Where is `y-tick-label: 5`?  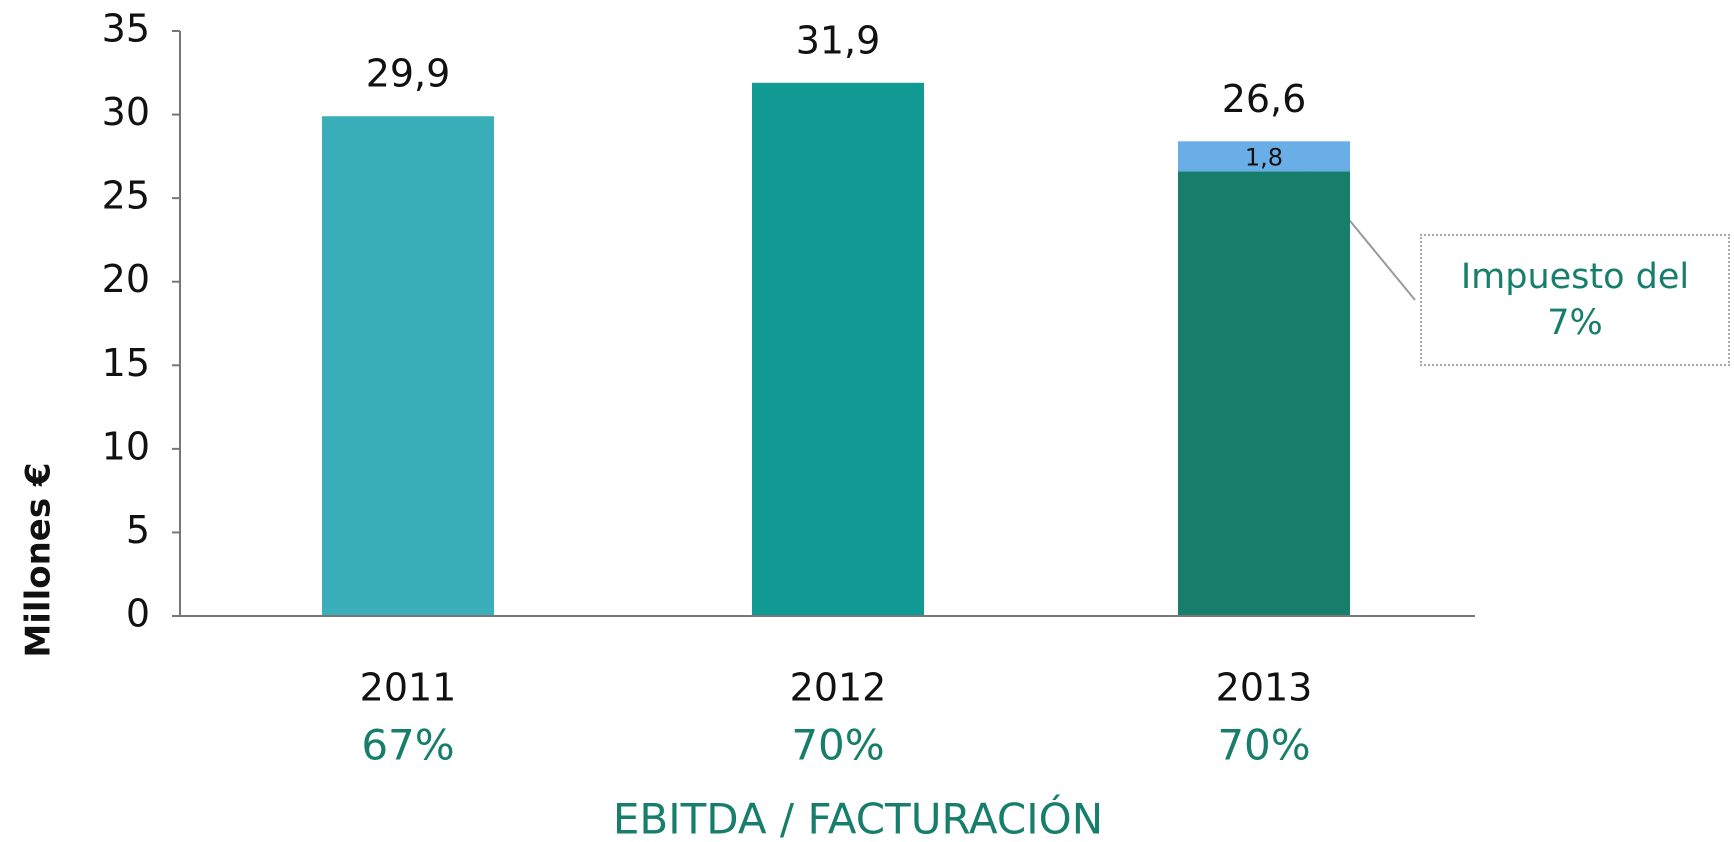 y-tick-label: 5 is located at coordinates (138, 530).